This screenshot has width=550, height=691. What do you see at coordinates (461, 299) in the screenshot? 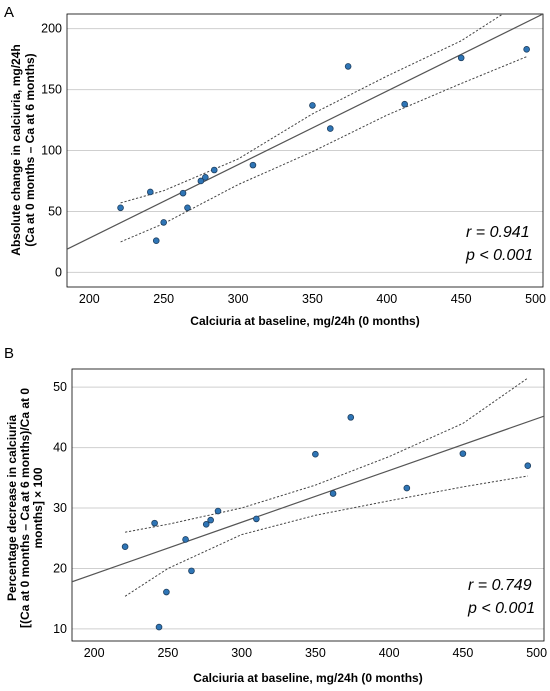
I see `panel-a-x-tick-label: 450` at bounding box center [461, 299].